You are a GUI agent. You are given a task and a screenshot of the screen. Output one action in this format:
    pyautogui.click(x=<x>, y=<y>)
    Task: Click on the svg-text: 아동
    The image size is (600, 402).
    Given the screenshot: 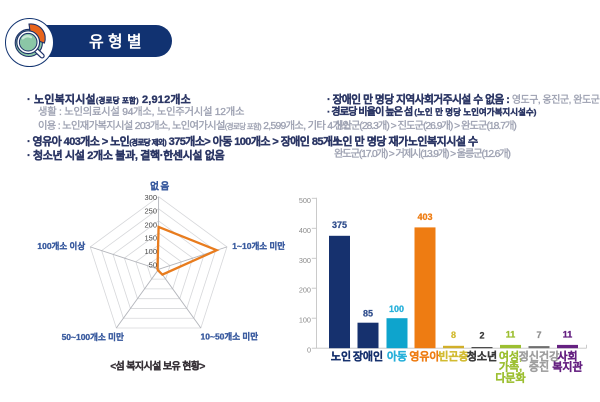 What is the action you would take?
    pyautogui.click(x=397, y=356)
    